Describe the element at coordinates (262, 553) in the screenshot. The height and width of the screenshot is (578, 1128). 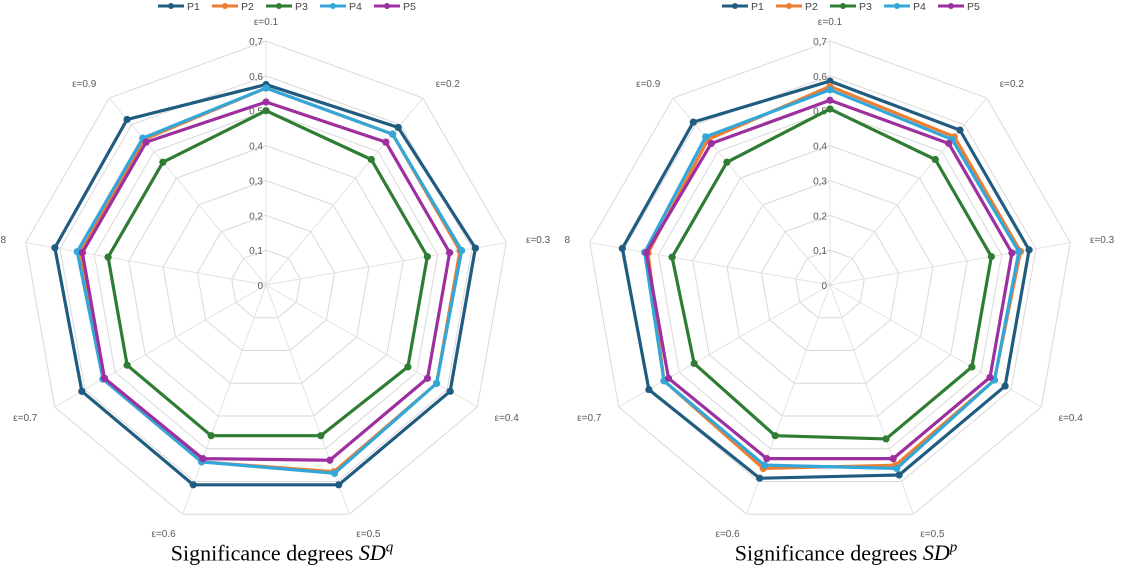
I see `caption-text: Significance degrees` at that location.